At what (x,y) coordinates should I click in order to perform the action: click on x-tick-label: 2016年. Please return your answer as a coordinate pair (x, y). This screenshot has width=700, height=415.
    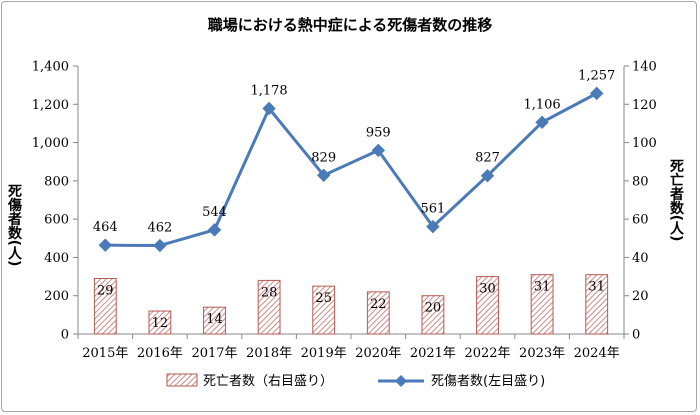
    Looking at the image, I should click on (160, 353).